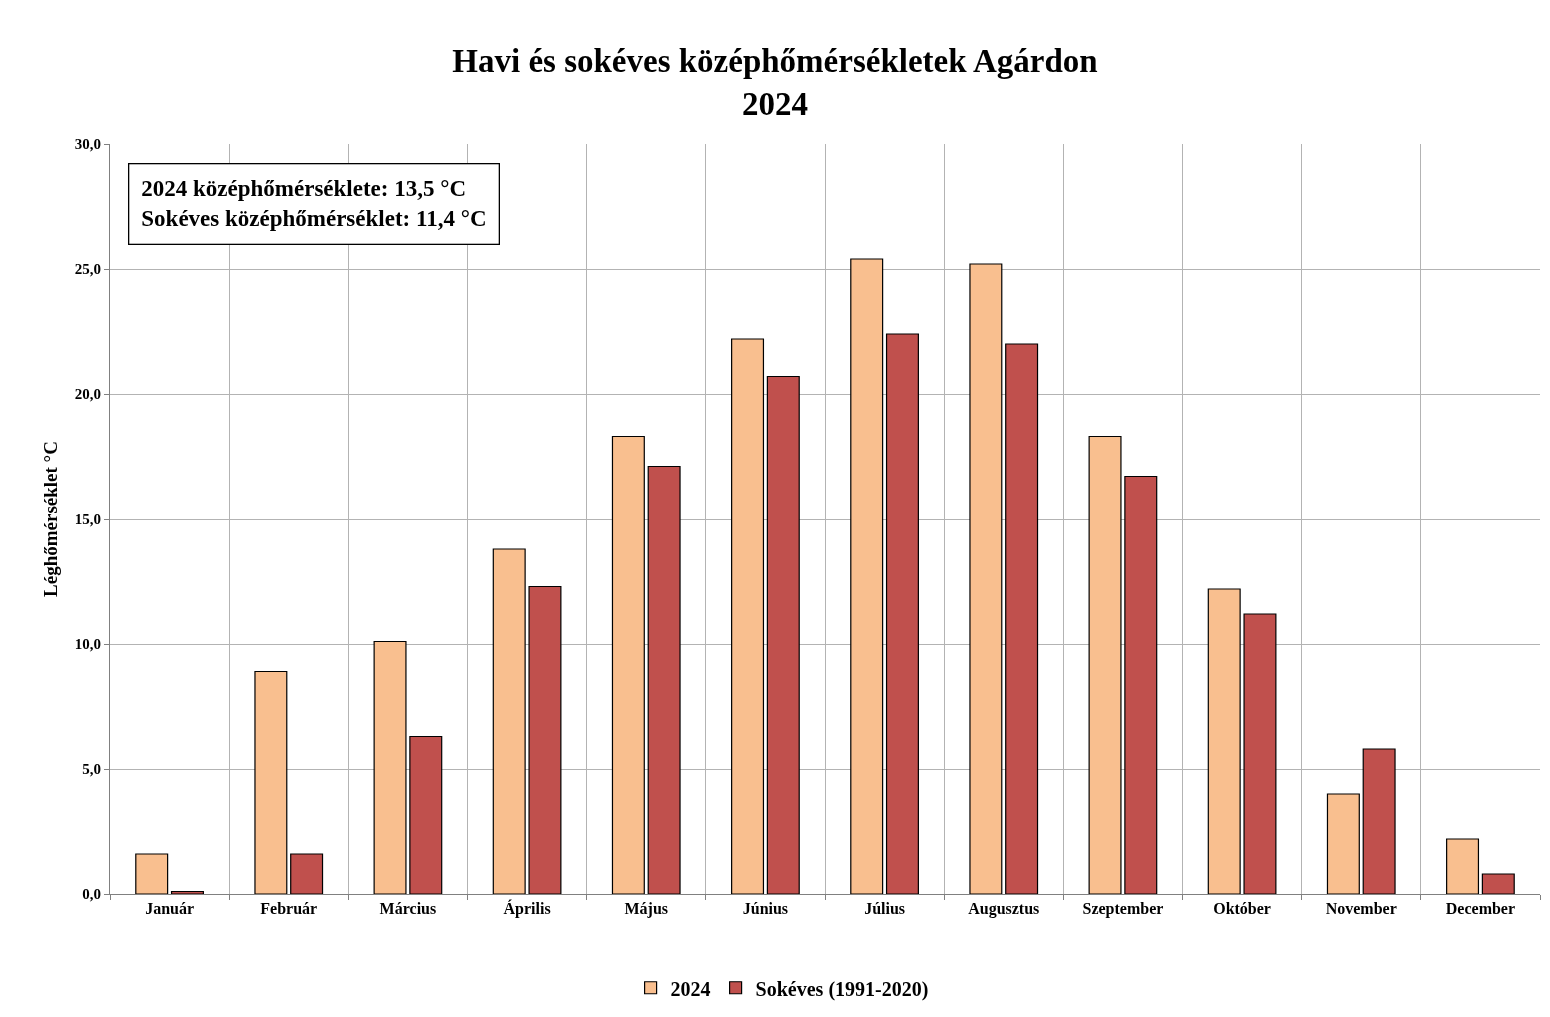 Image resolution: width=1550 pixels, height=1017 pixels. What do you see at coordinates (1123, 909) in the screenshot?
I see `x-tick-label: Szeptember` at bounding box center [1123, 909].